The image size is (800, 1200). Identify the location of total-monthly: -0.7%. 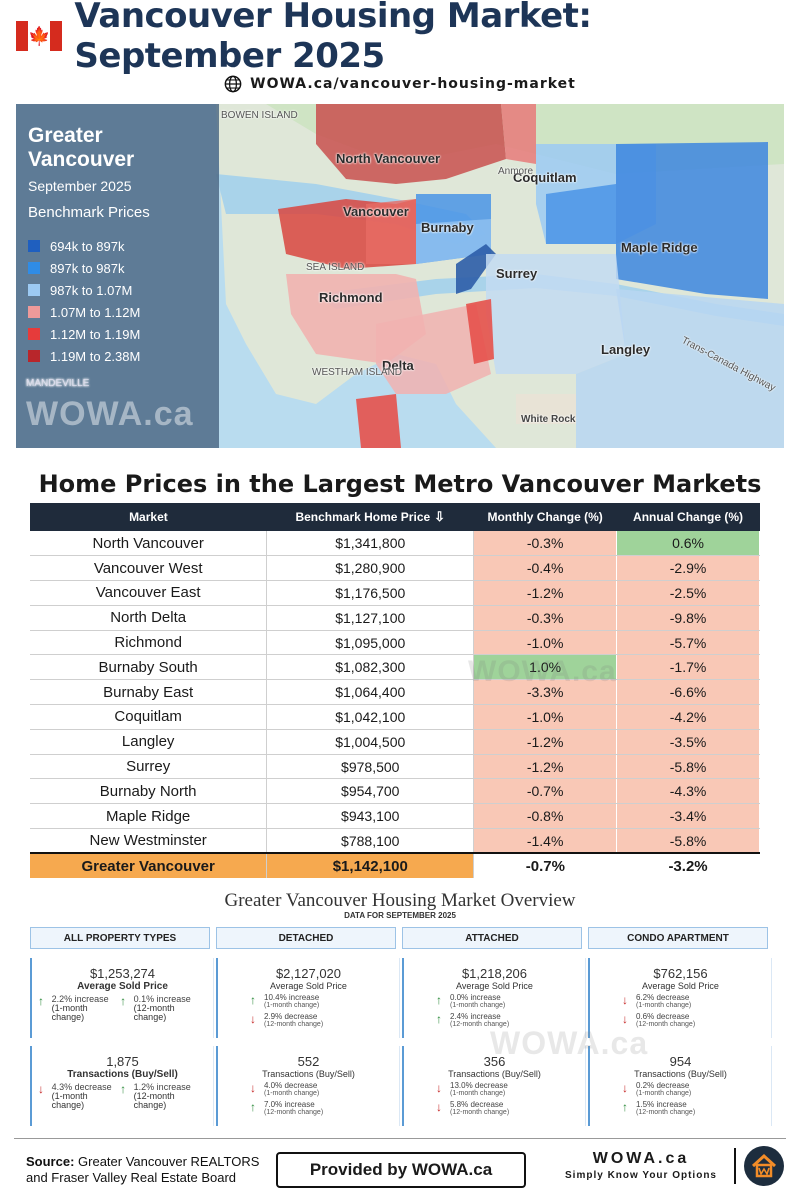
(545, 865).